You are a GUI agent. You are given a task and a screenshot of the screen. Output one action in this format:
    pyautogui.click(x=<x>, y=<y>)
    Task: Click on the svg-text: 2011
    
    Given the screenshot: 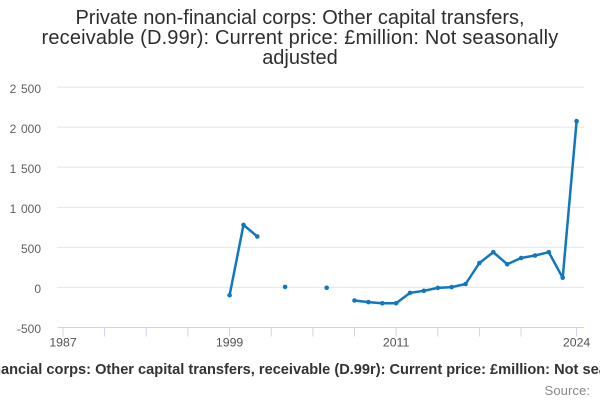 What is the action you would take?
    pyautogui.click(x=396, y=343)
    